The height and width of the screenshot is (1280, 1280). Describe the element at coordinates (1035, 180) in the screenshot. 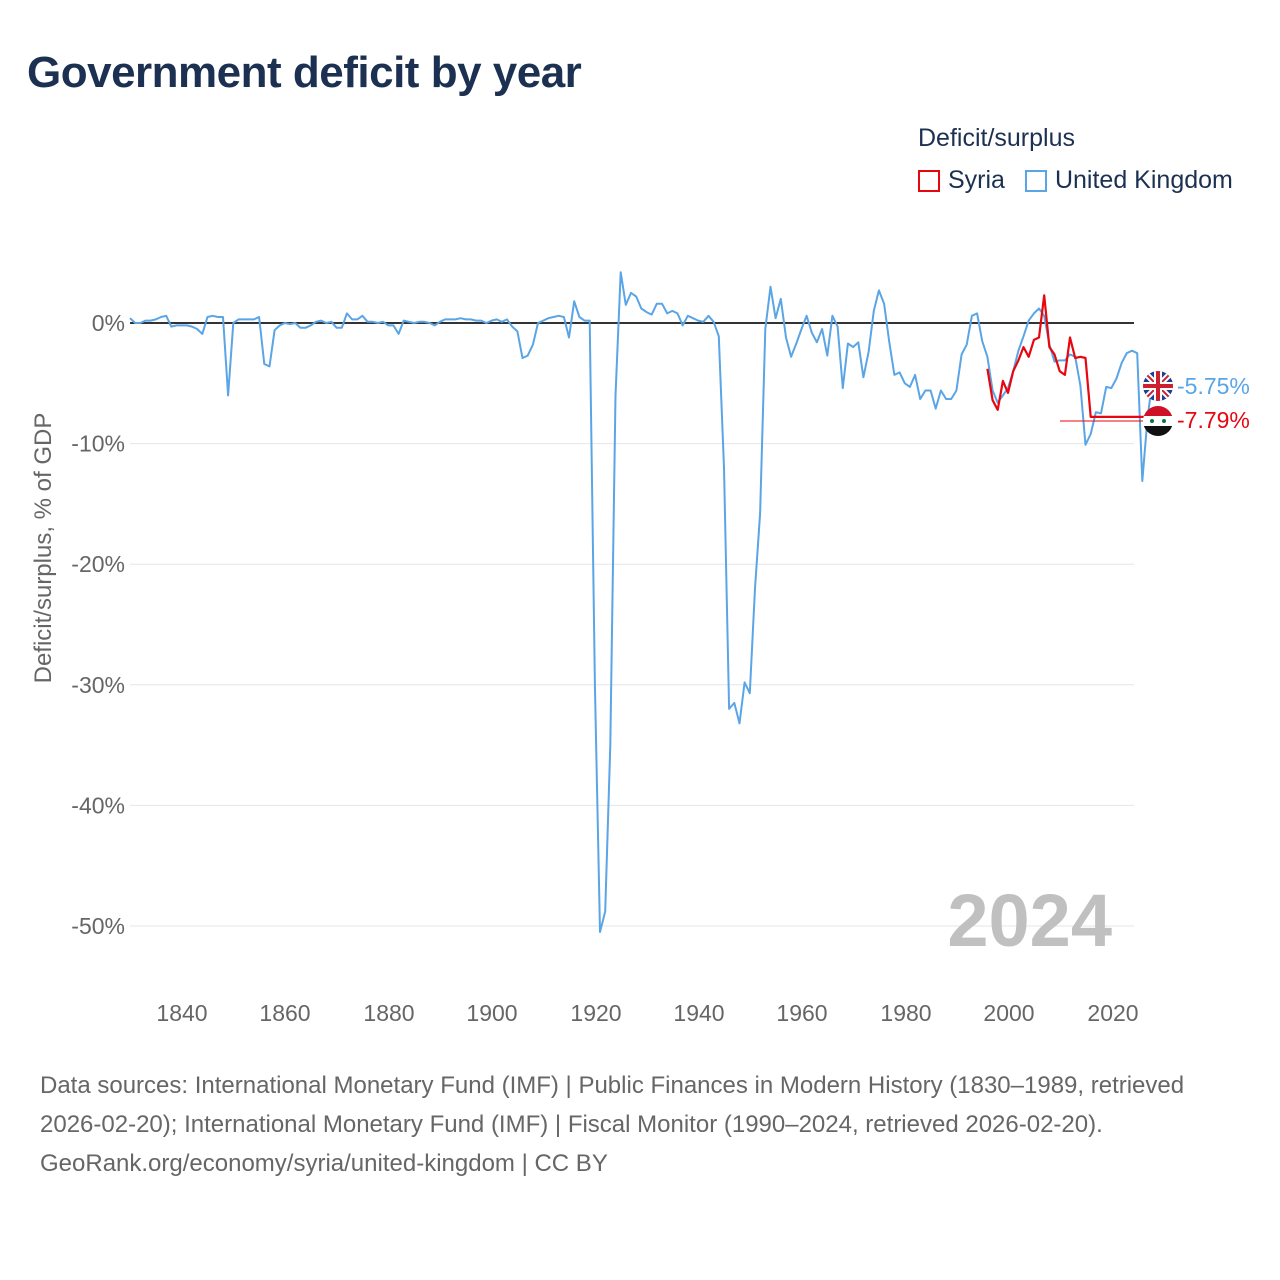

I see `legend-swatch-united-kingdom` at that location.